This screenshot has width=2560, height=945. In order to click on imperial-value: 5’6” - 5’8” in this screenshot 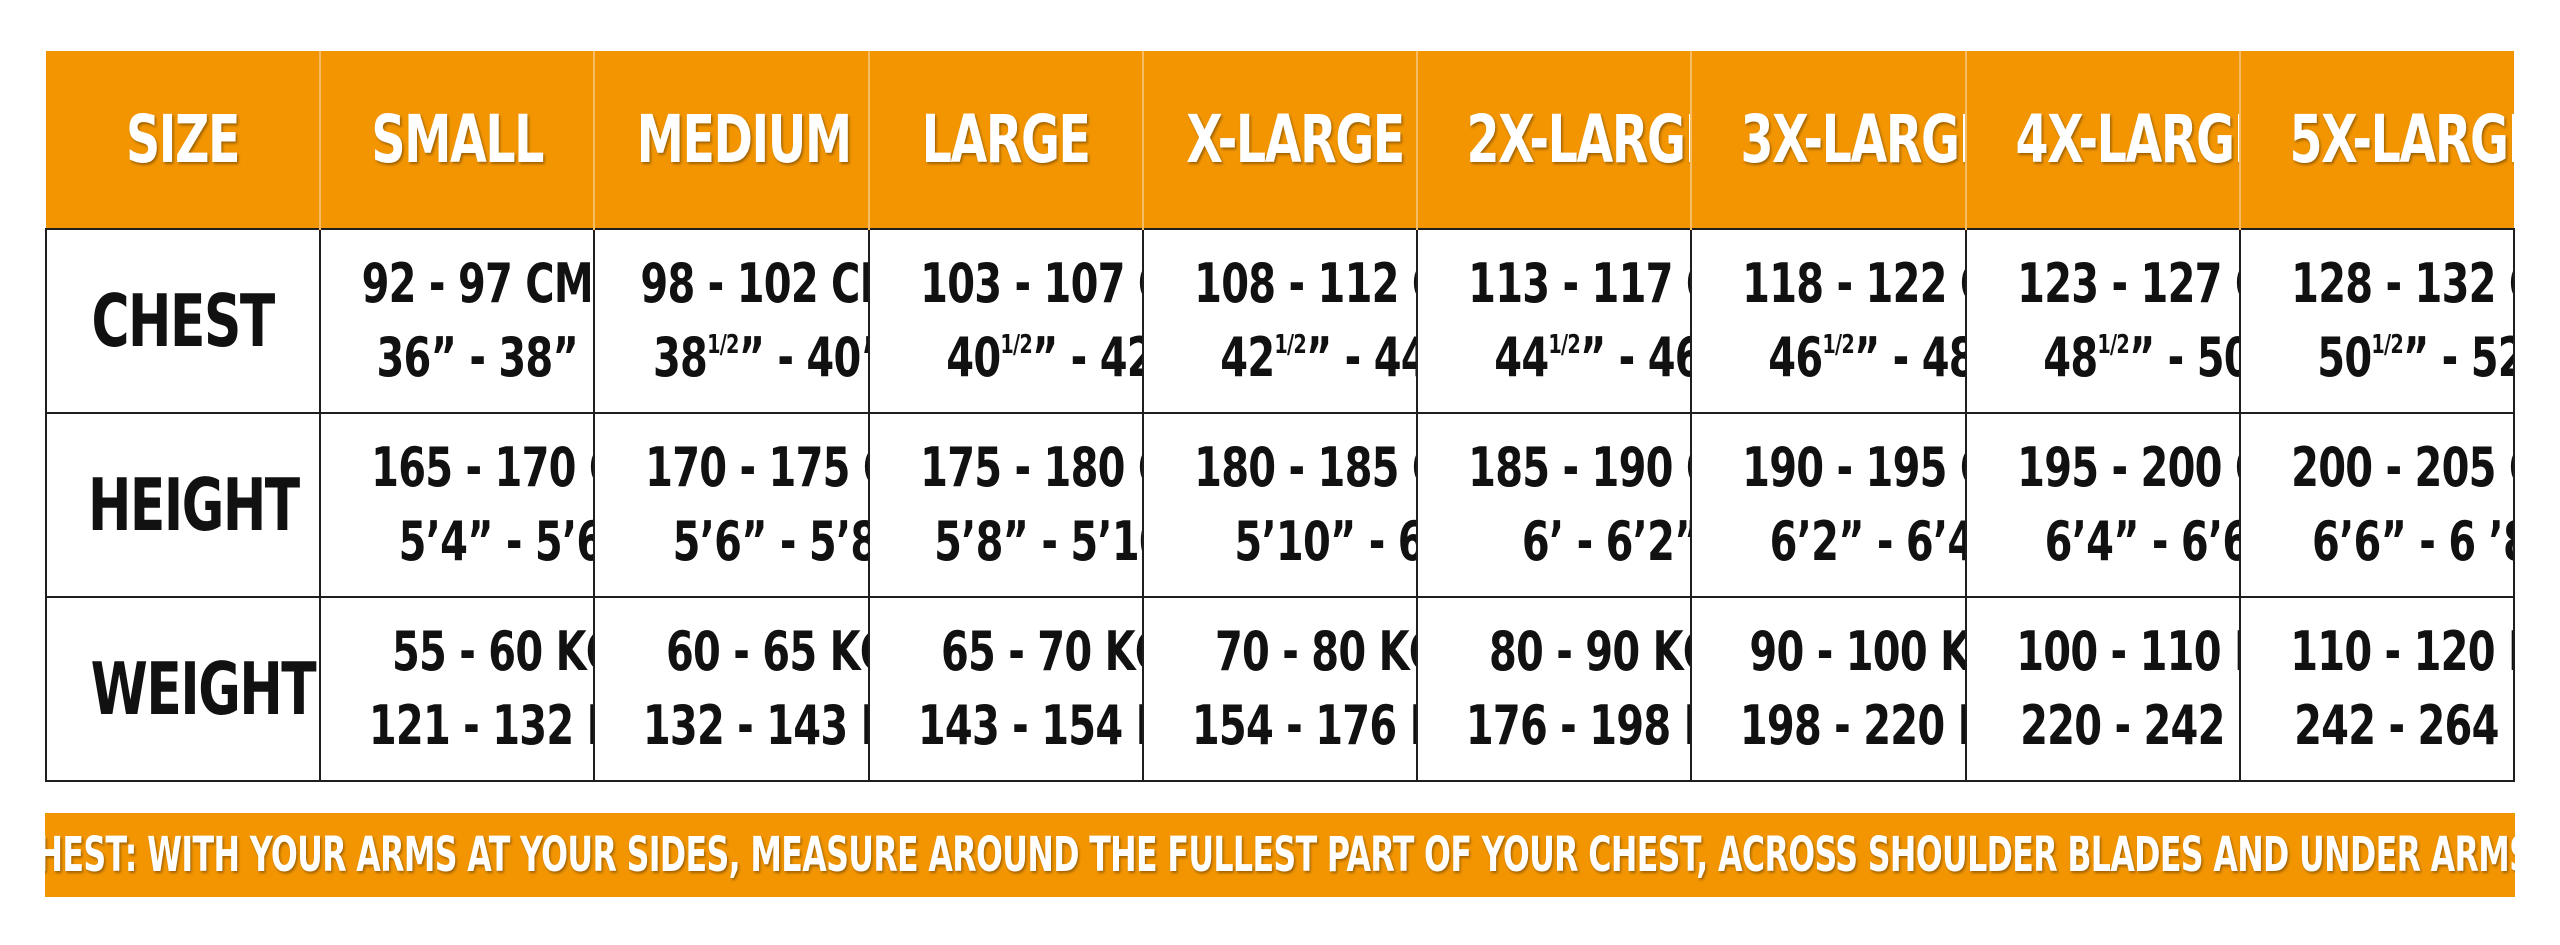, I will do `click(770, 541)`.